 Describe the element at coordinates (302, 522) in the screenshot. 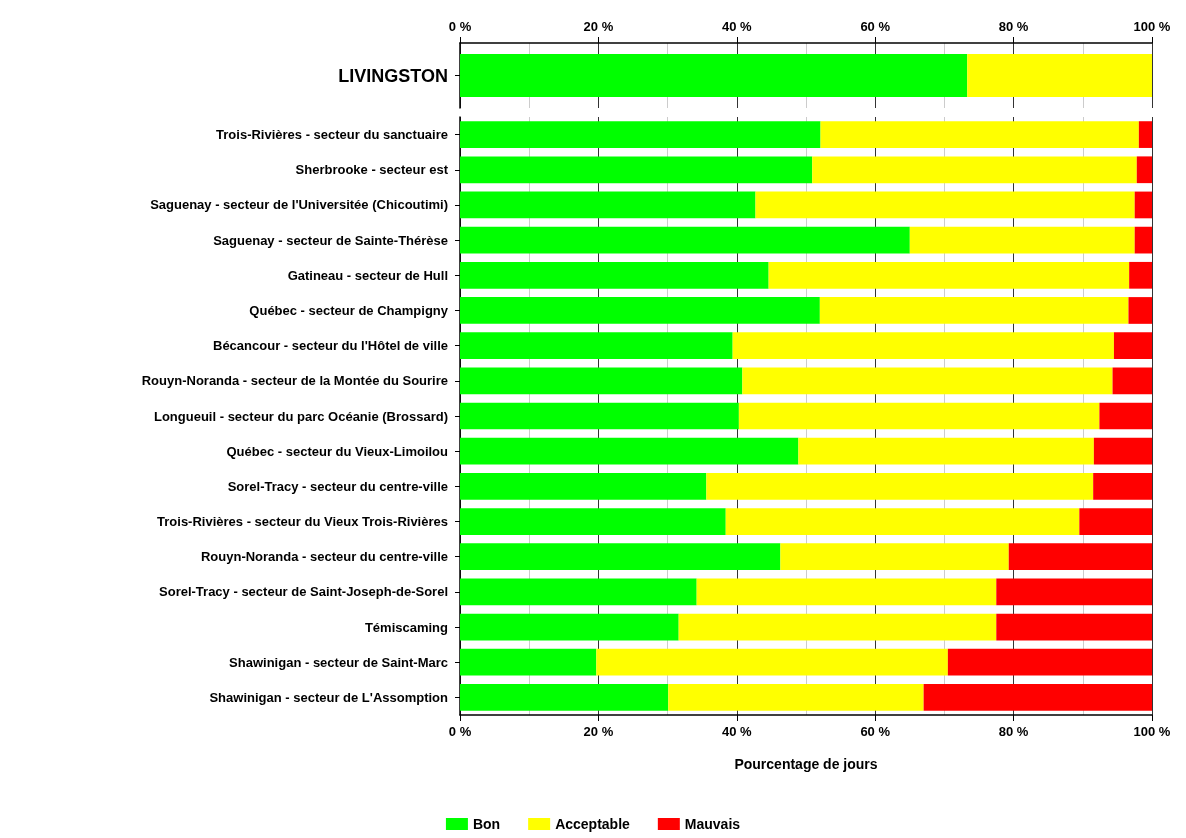

I see `y-tick-label: Trois-Rivières - secteur du Vieux Trois-Rivières` at that location.